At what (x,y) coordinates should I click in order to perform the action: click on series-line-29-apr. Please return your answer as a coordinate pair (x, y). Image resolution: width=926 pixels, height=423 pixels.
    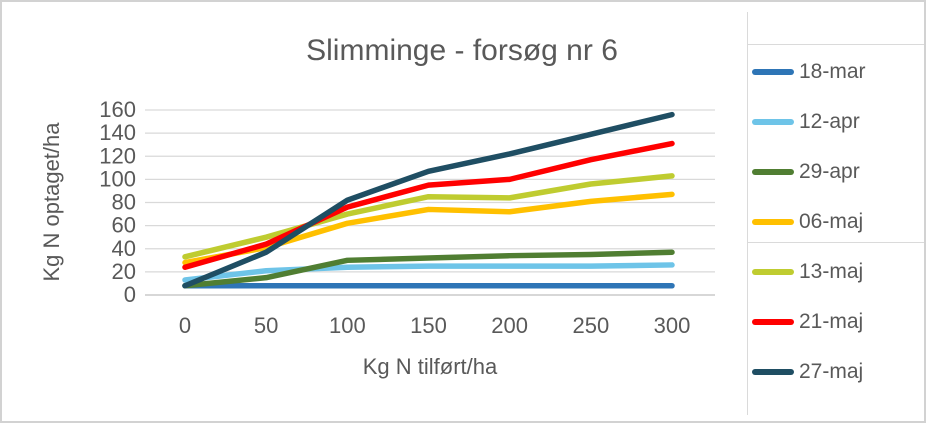
    Looking at the image, I should click on (428, 269).